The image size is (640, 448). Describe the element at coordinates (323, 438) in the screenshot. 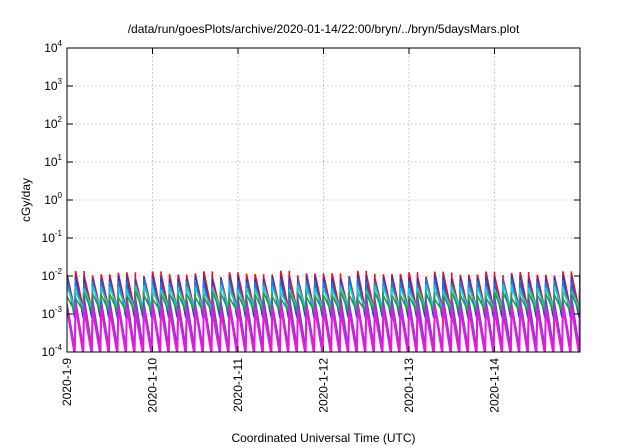

I see `x-axis-label: Coordinated Universal Time (UTC)` at that location.